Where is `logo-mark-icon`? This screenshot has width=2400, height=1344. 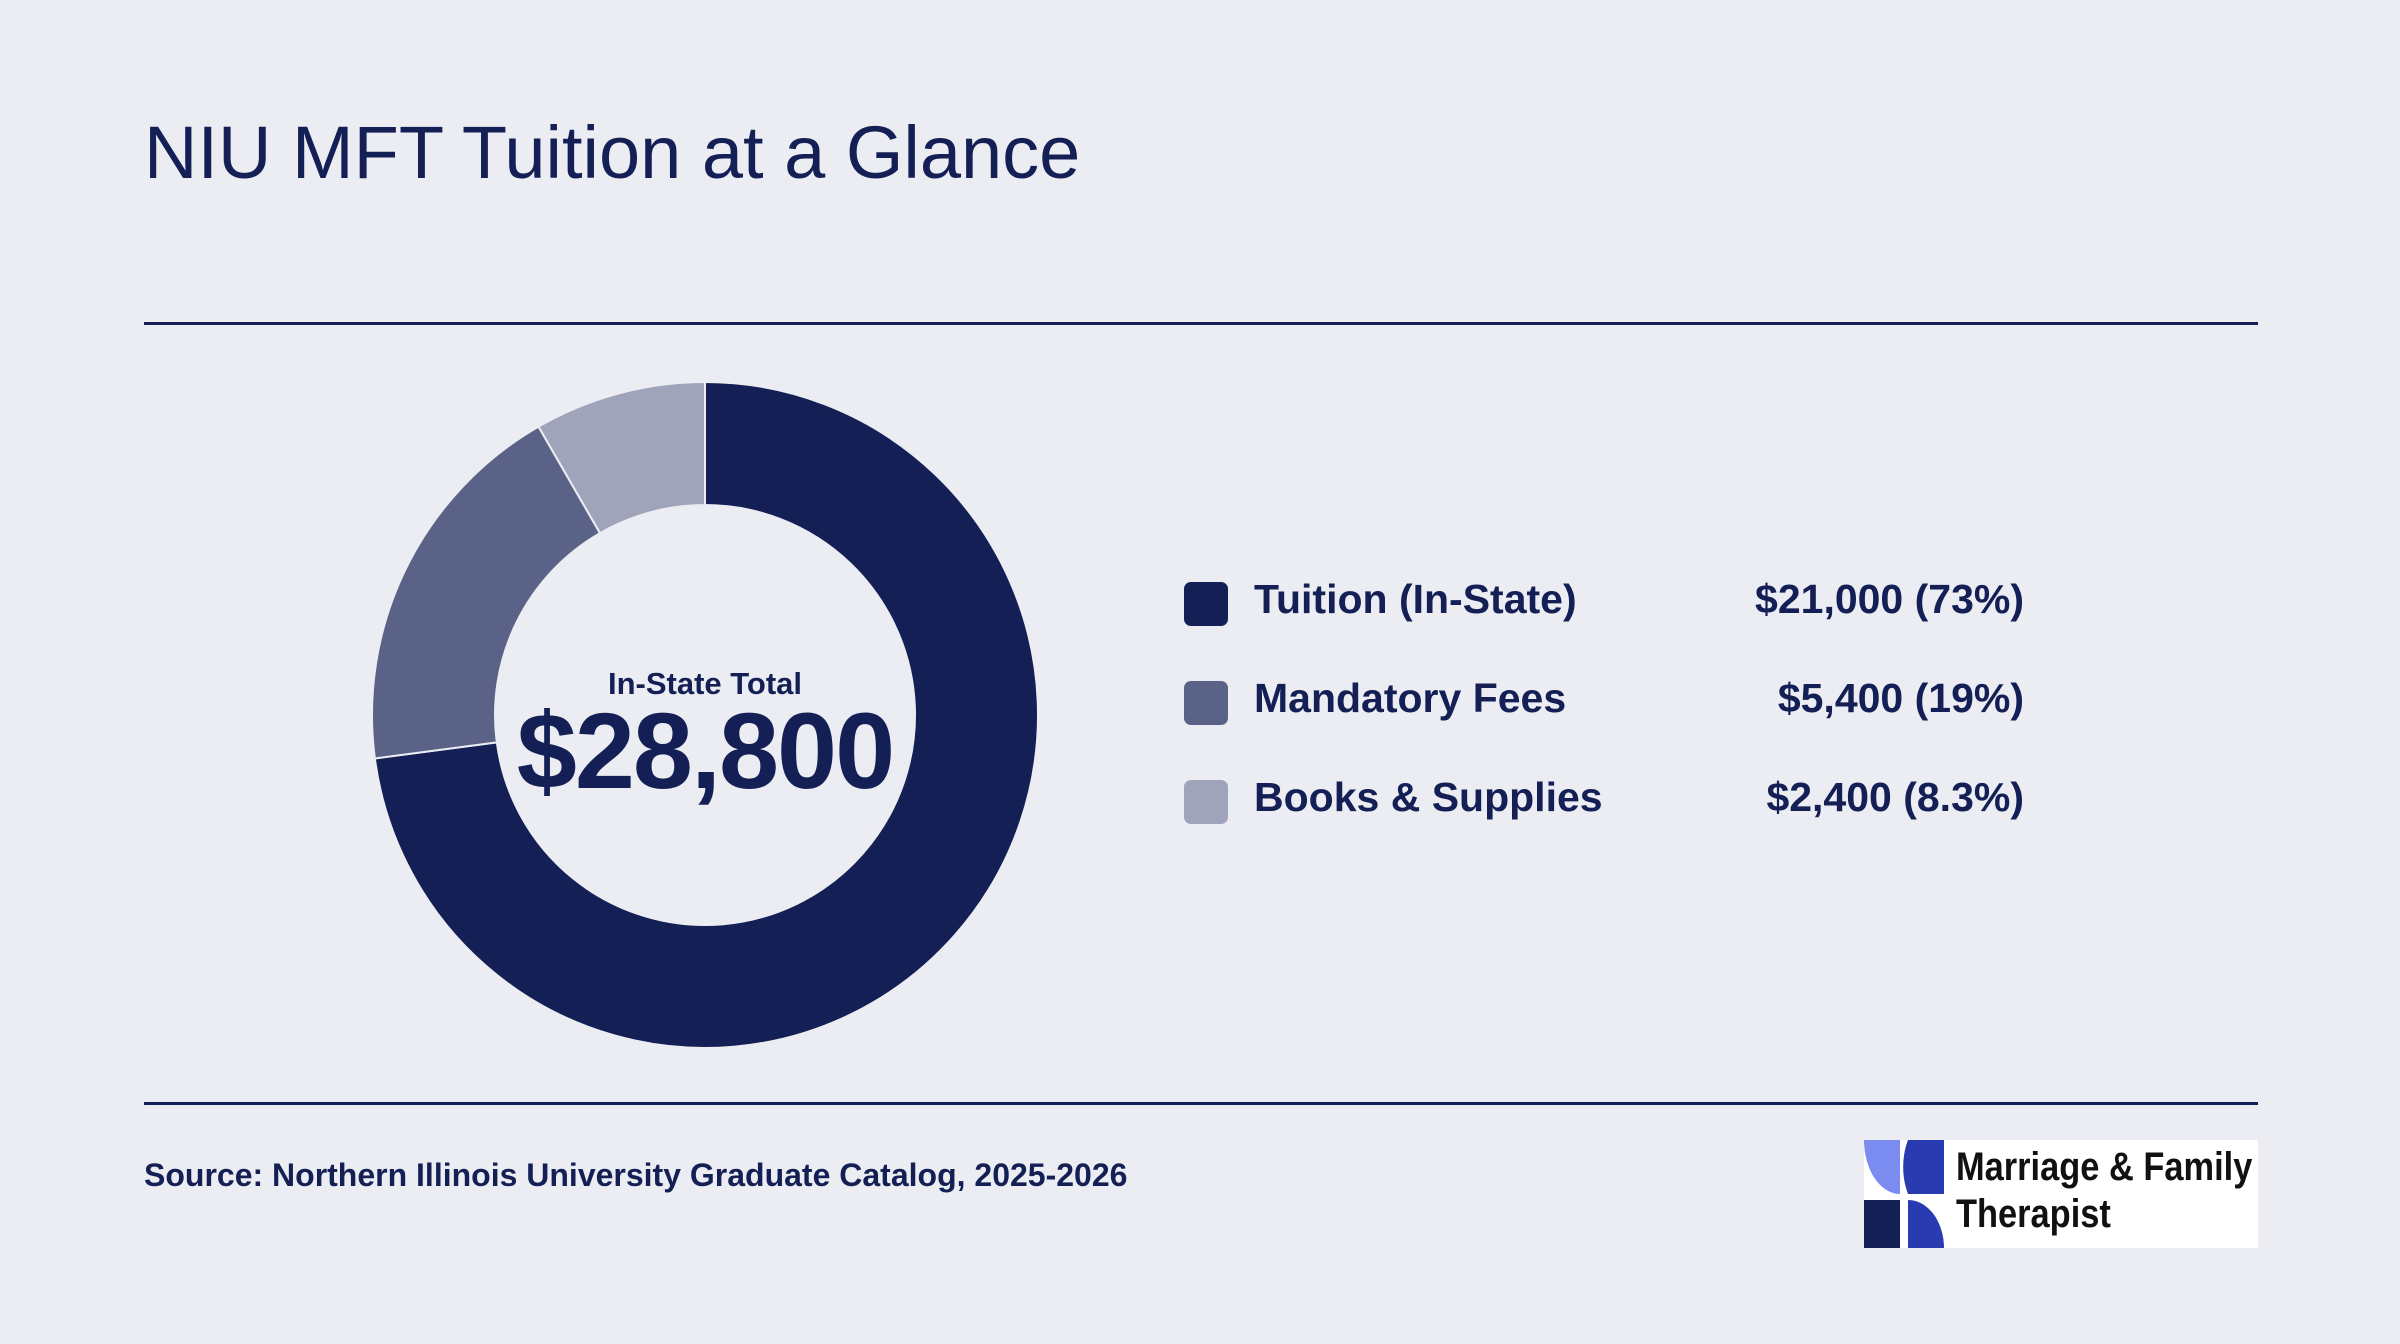 logo-mark-icon is located at coordinates (1904, 1194).